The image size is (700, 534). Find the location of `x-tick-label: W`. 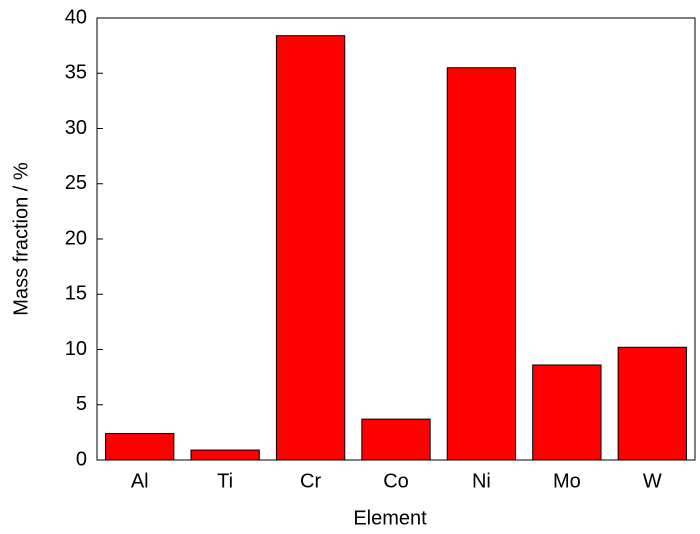

x-tick-label: W is located at coordinates (652, 481).